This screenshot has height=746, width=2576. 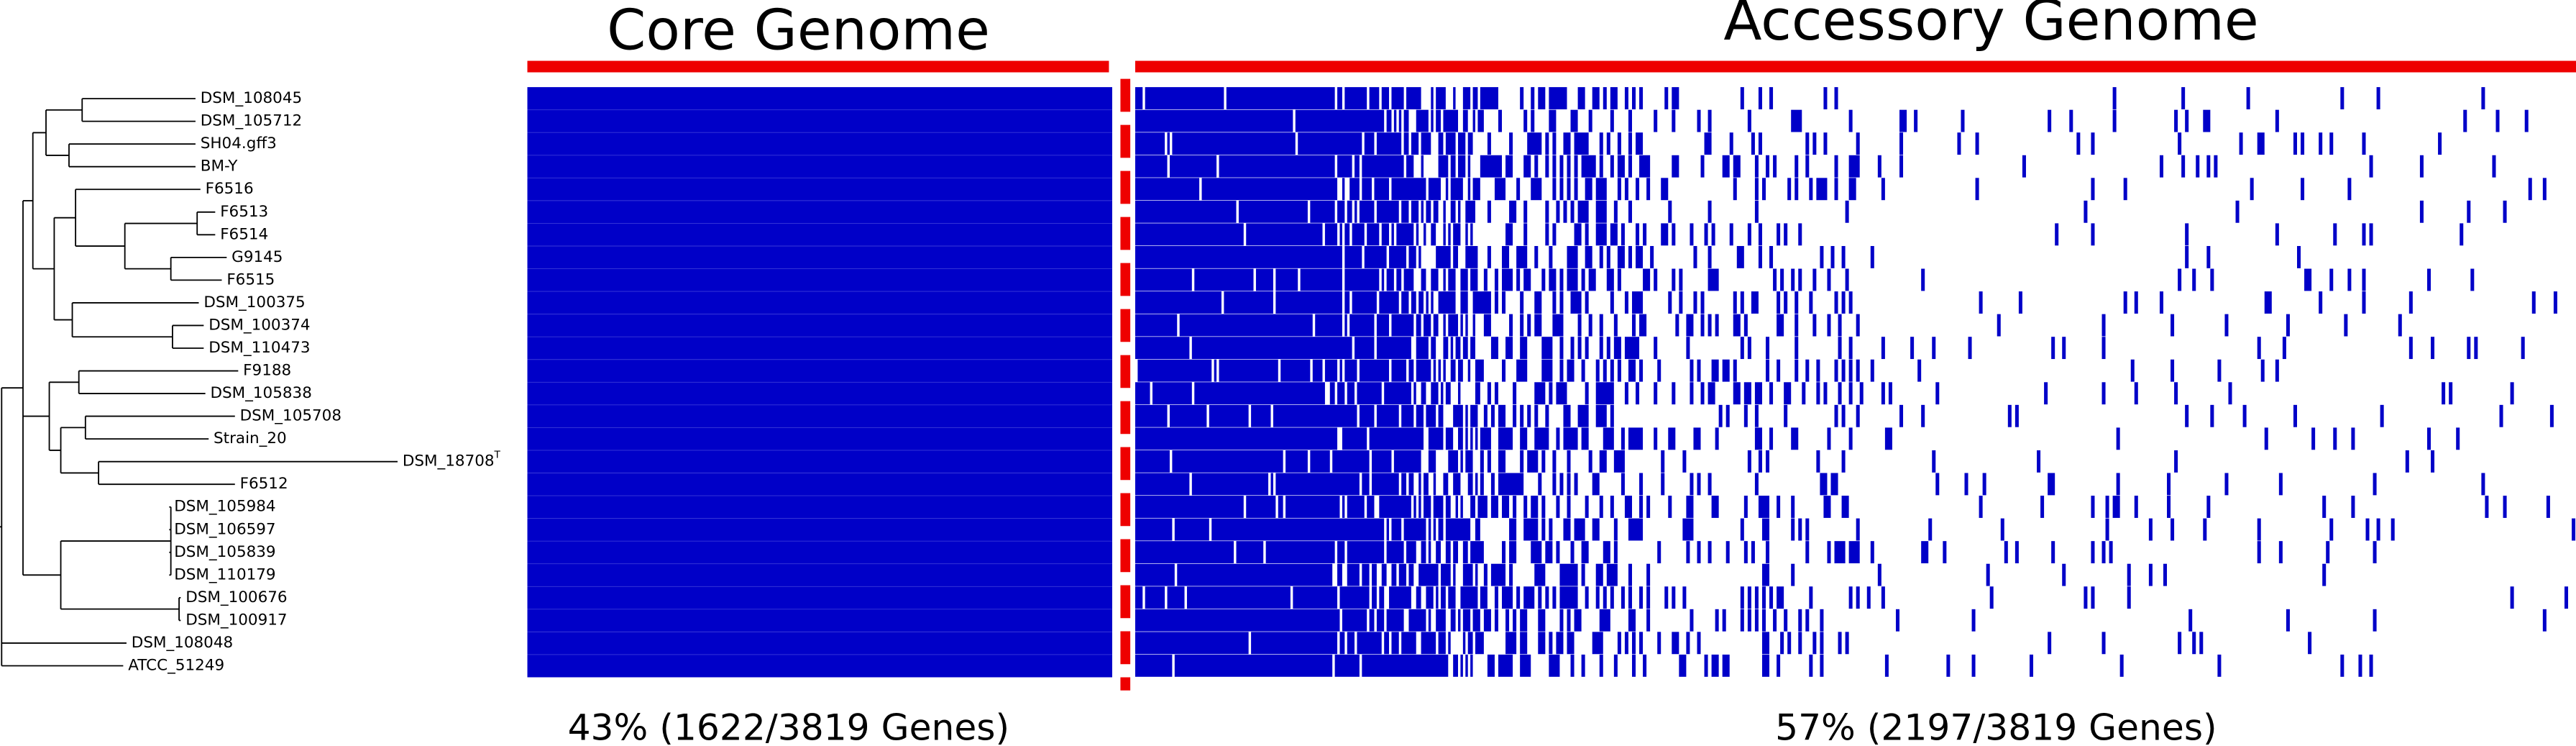 What do you see at coordinates (182, 643) in the screenshot?
I see `strain-name: DSM_108048` at bounding box center [182, 643].